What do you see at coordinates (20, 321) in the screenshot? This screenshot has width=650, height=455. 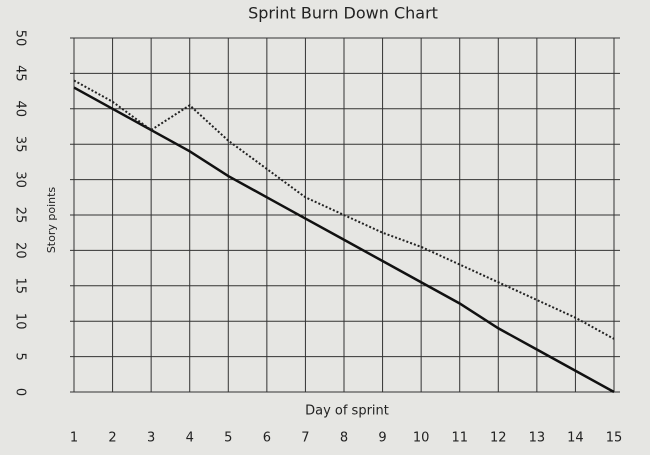 I see `y-tick-label: 10` at bounding box center [20, 321].